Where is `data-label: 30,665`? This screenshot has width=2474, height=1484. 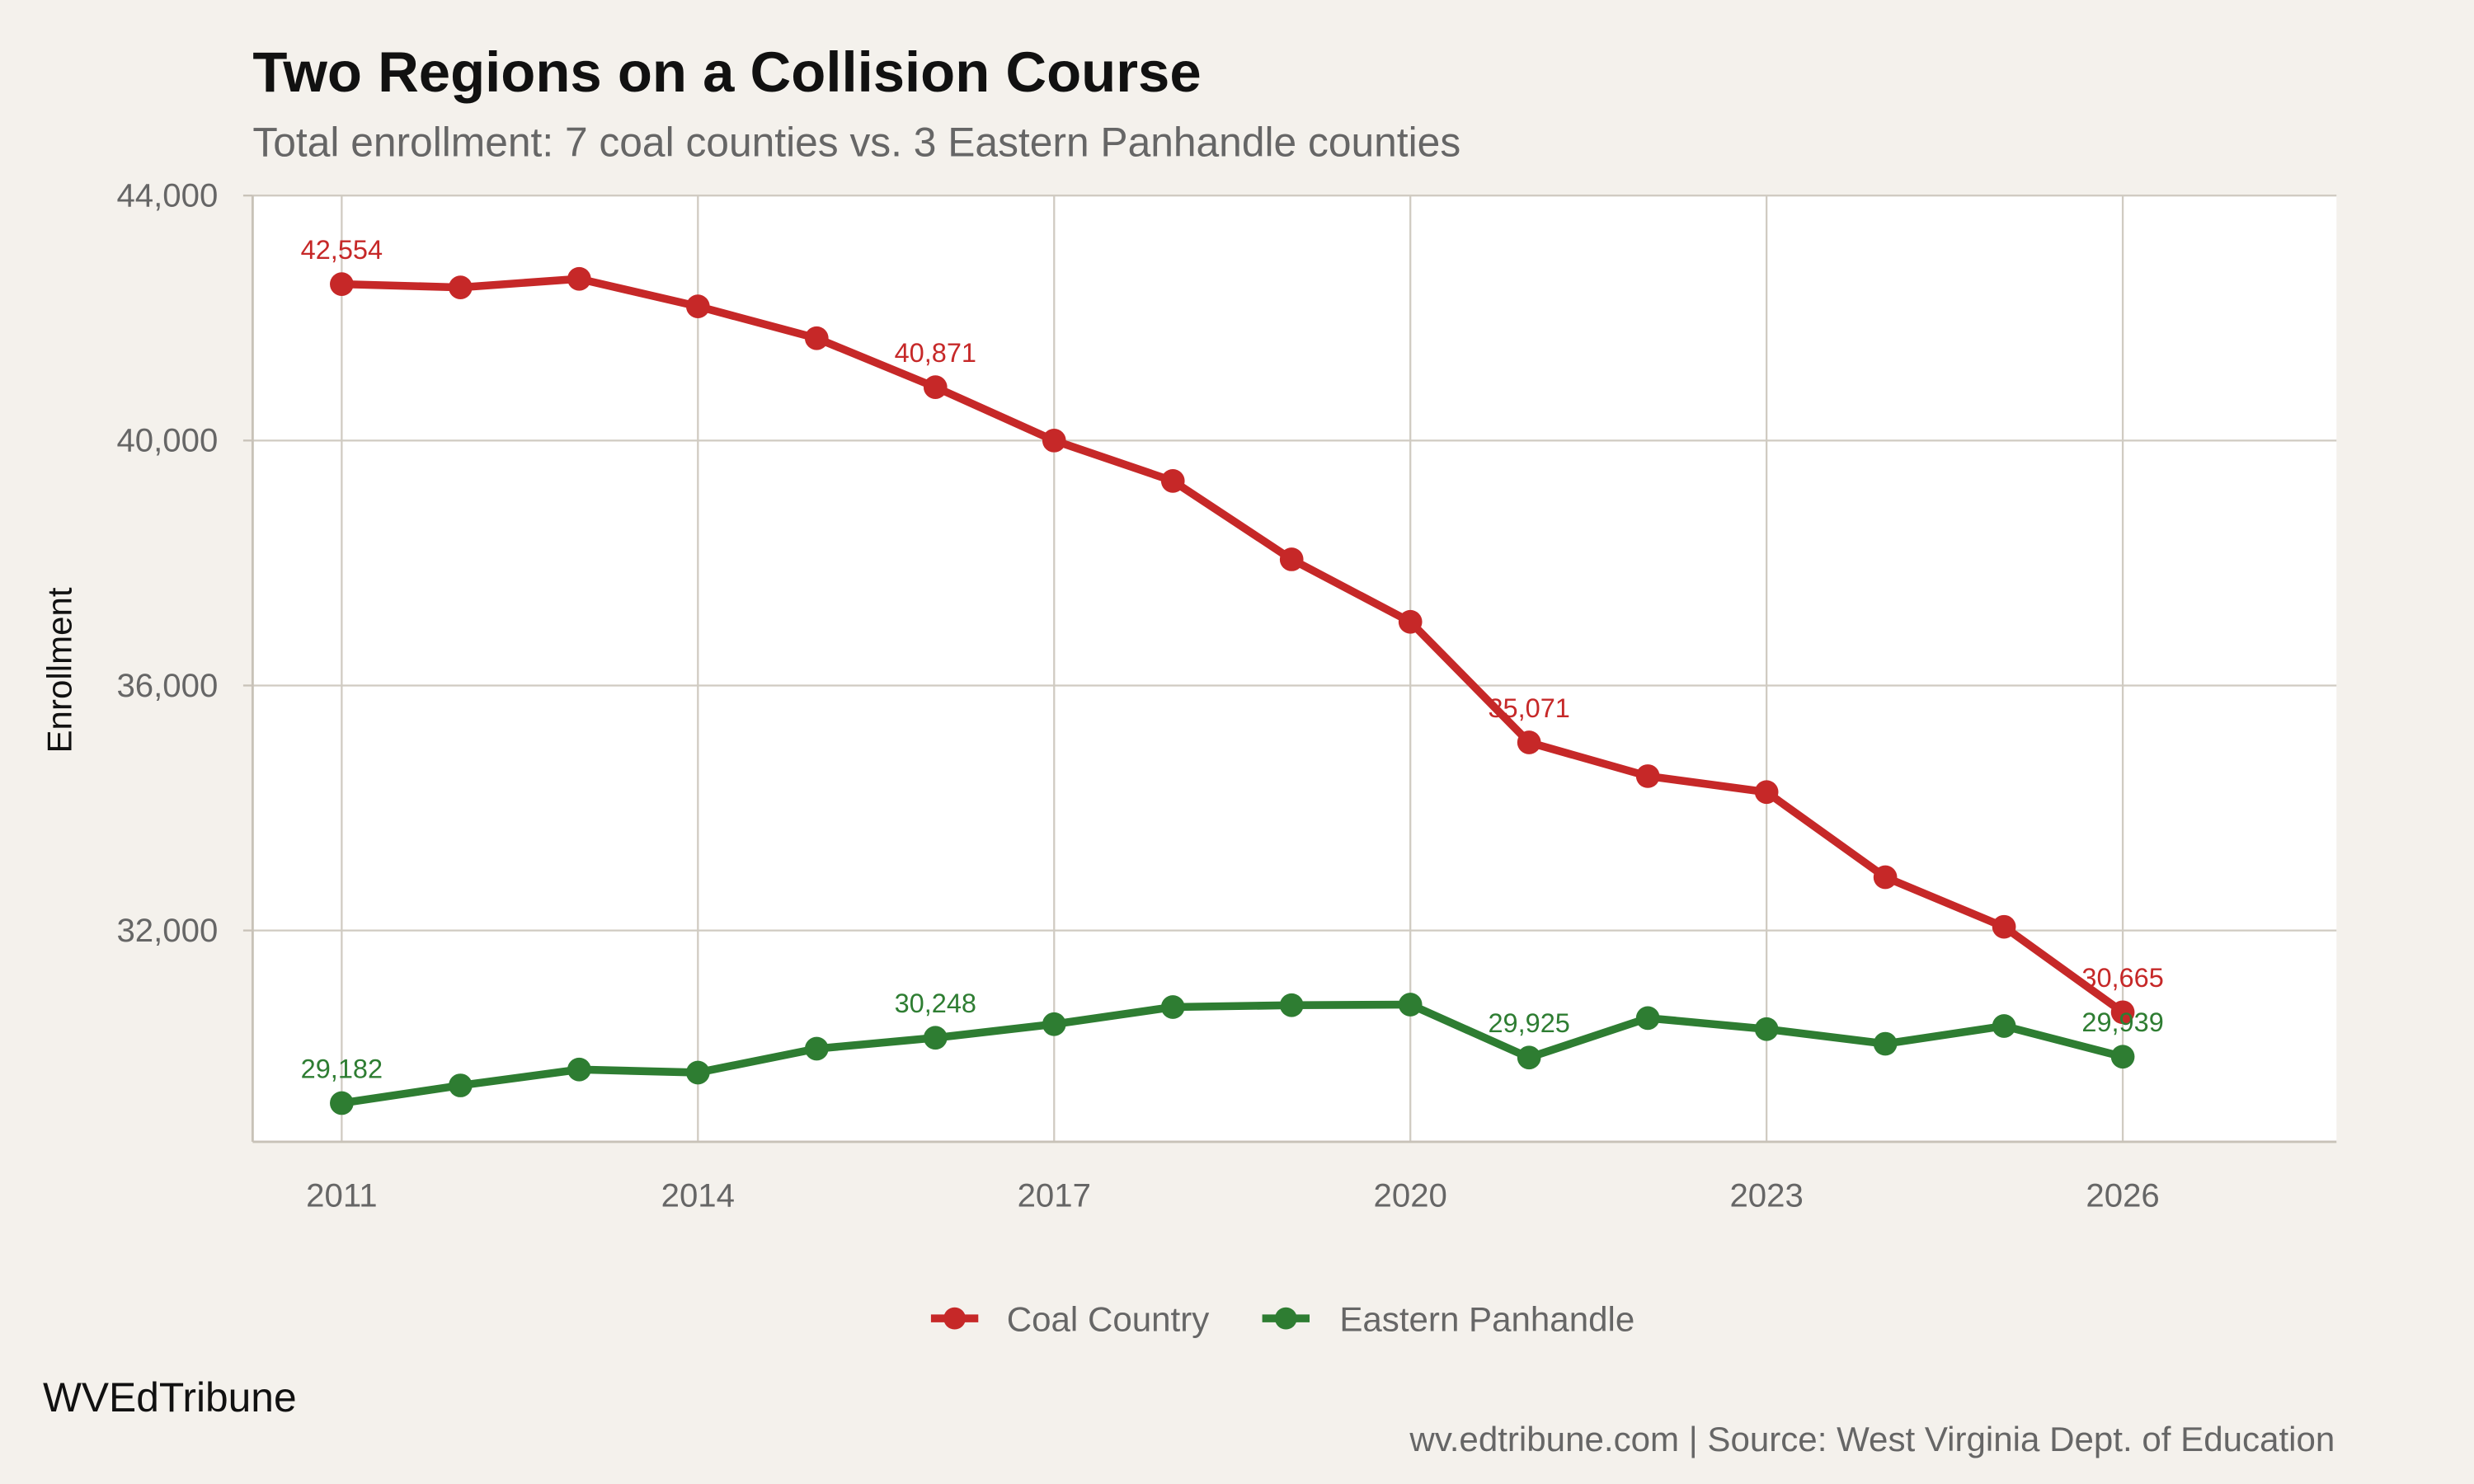 data-label: 30,665 is located at coordinates (2122, 978).